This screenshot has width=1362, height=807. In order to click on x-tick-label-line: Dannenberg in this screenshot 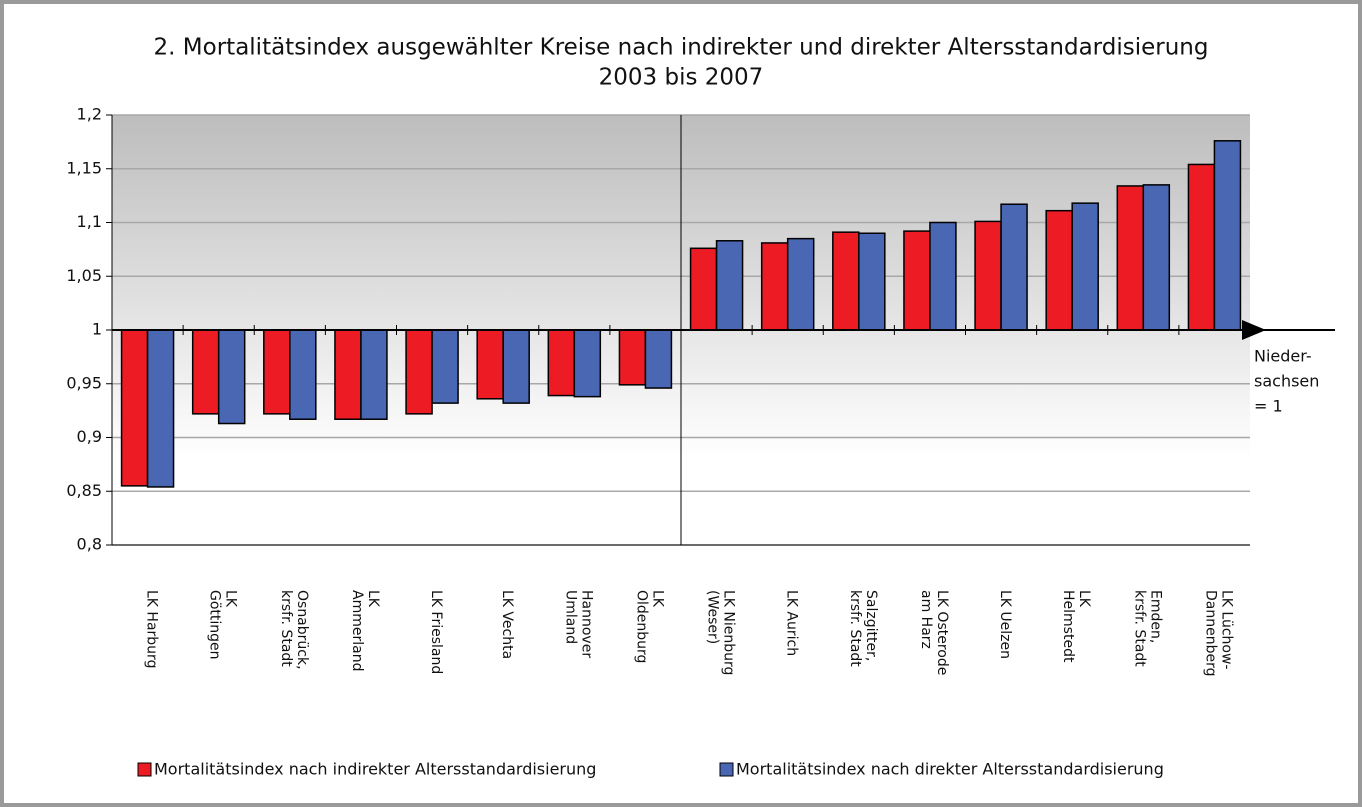, I will do `click(1210, 633)`.